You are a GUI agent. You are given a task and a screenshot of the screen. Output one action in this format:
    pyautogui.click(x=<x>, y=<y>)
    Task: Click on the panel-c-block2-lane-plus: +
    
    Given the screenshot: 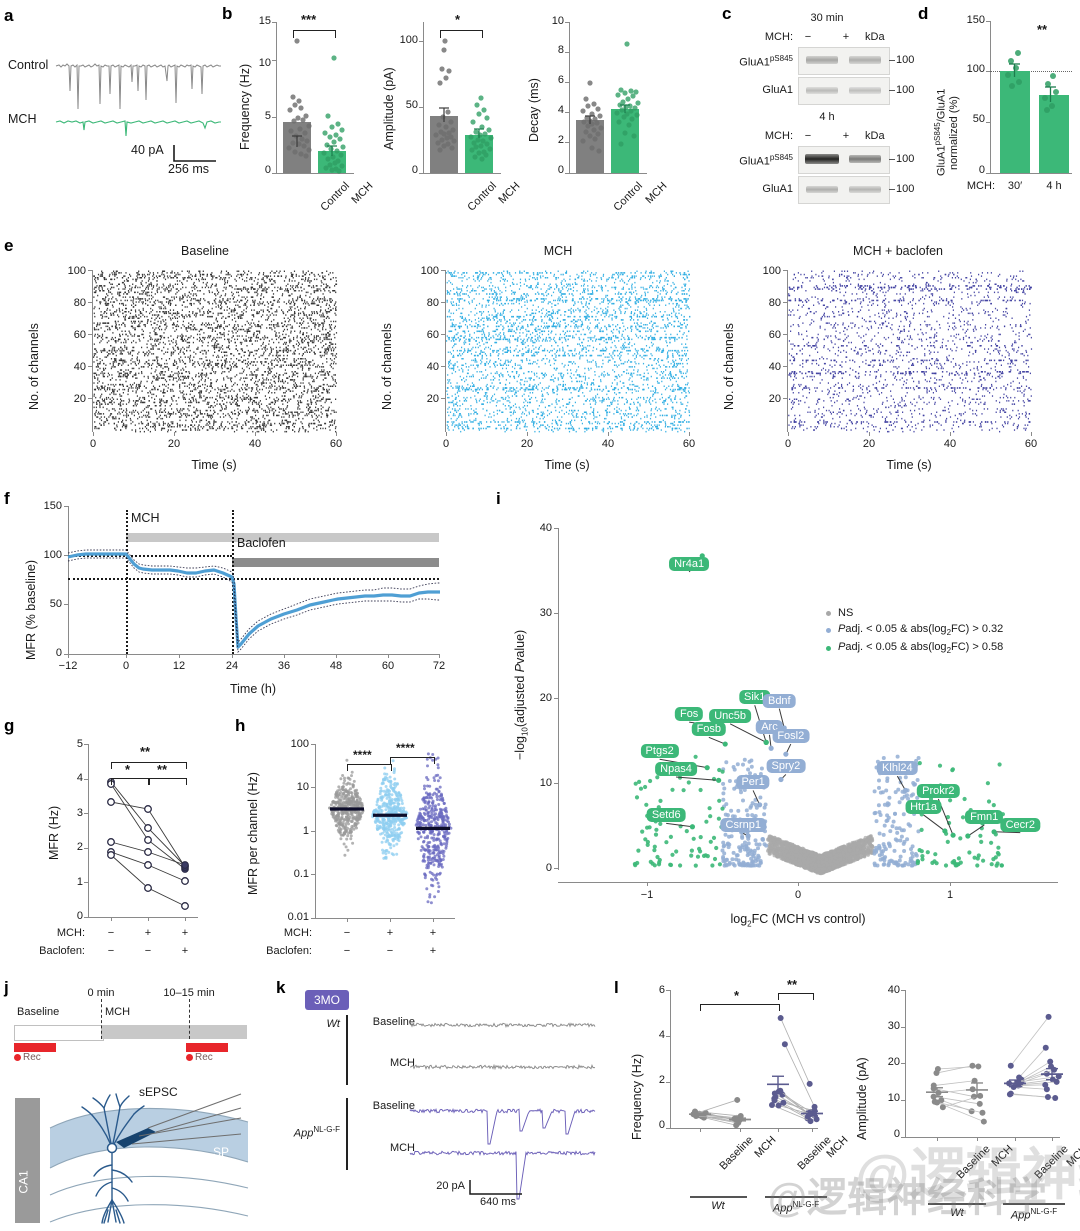 What is the action you would take?
    pyautogui.click(x=846, y=136)
    